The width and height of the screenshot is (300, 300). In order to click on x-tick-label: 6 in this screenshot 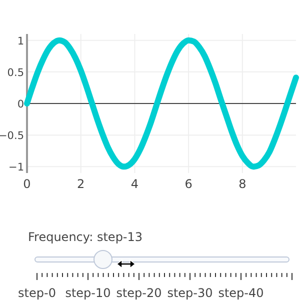, I will do `click(188, 184)`.